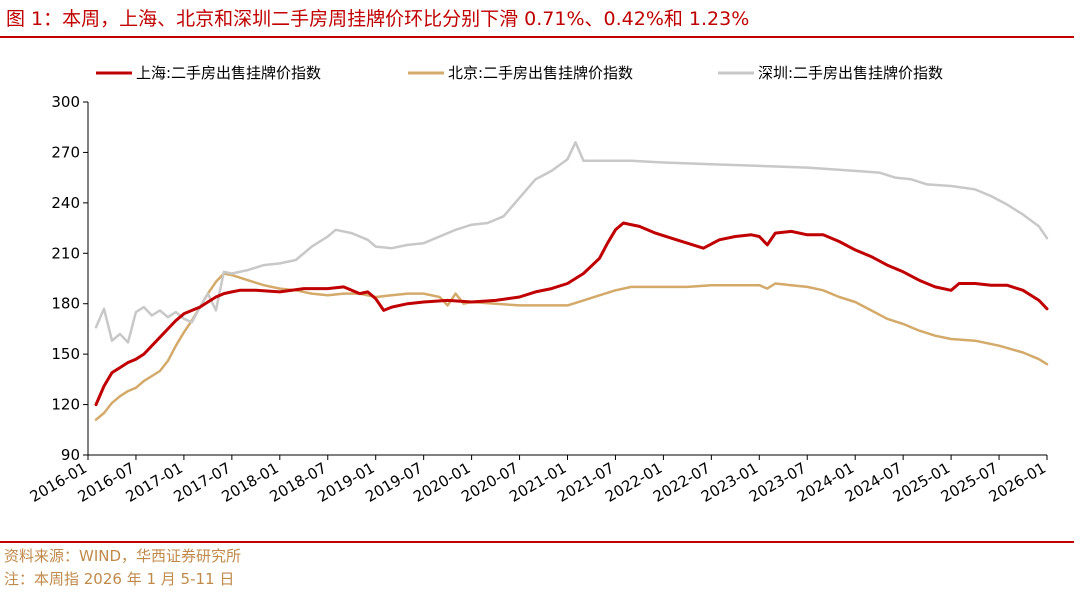 This screenshot has height=594, width=1080. Describe the element at coordinates (65, 253) in the screenshot. I see `y-tick-label: 210` at that location.